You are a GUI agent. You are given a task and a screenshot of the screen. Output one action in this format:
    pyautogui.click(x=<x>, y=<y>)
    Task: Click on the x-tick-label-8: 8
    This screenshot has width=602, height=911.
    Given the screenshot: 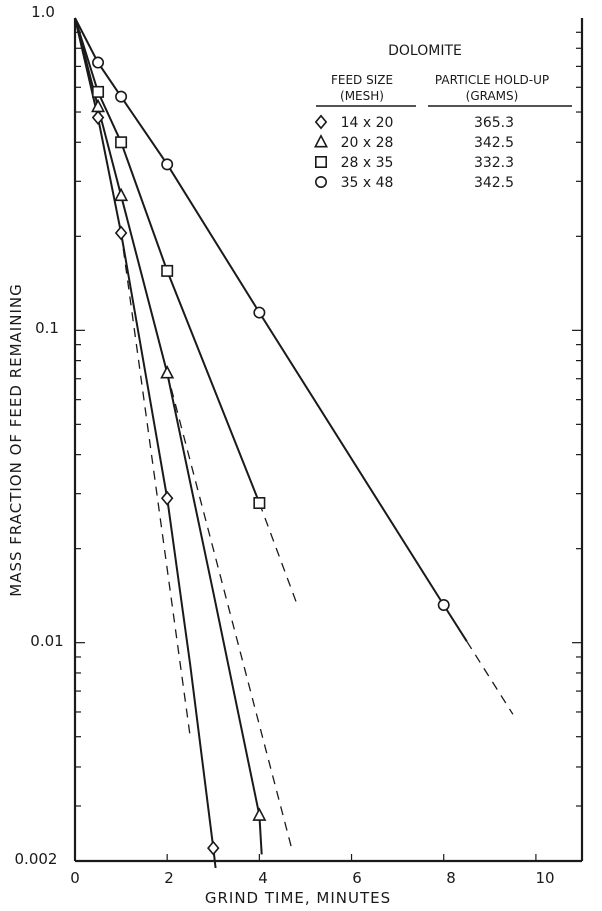 What is the action you would take?
    pyautogui.click(x=451, y=878)
    